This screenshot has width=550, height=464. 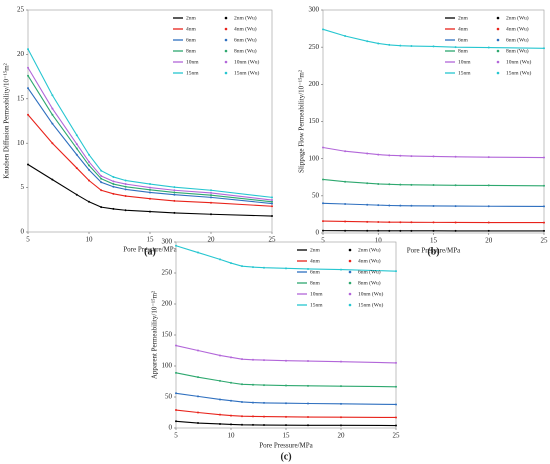 What do you see at coordinates (464, 62) in the screenshot?
I see `legend-label: 10nm` at bounding box center [464, 62].